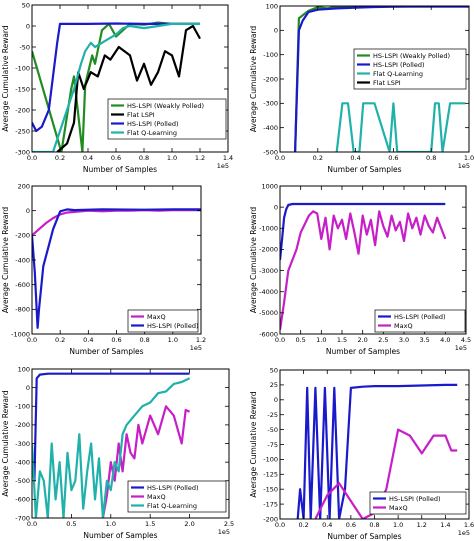 The height and width of the screenshot is (541, 474). Describe the element at coordinates (270, 490) in the screenshot. I see `y-tick-label: -150` at that location.